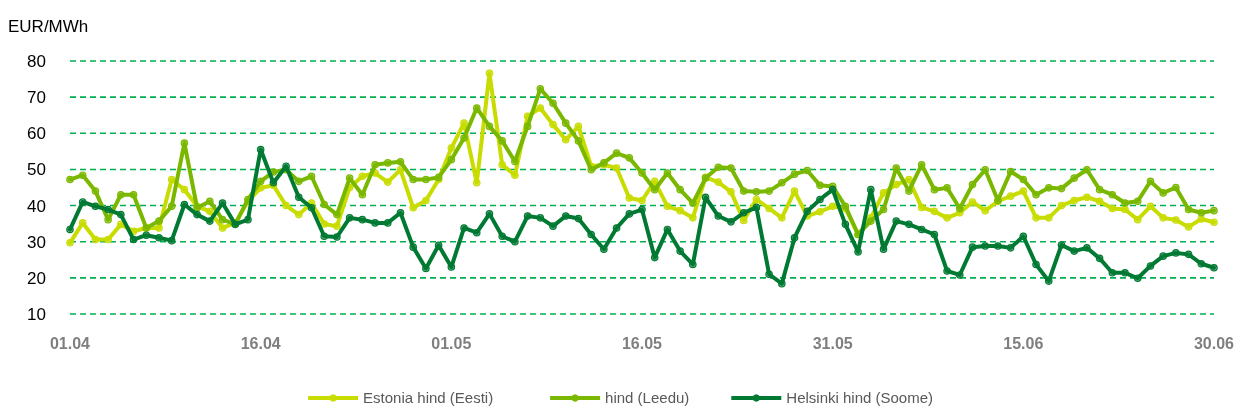 This screenshot has width=1259, height=408. I want to click on y-tick-label: 20, so click(36, 278).